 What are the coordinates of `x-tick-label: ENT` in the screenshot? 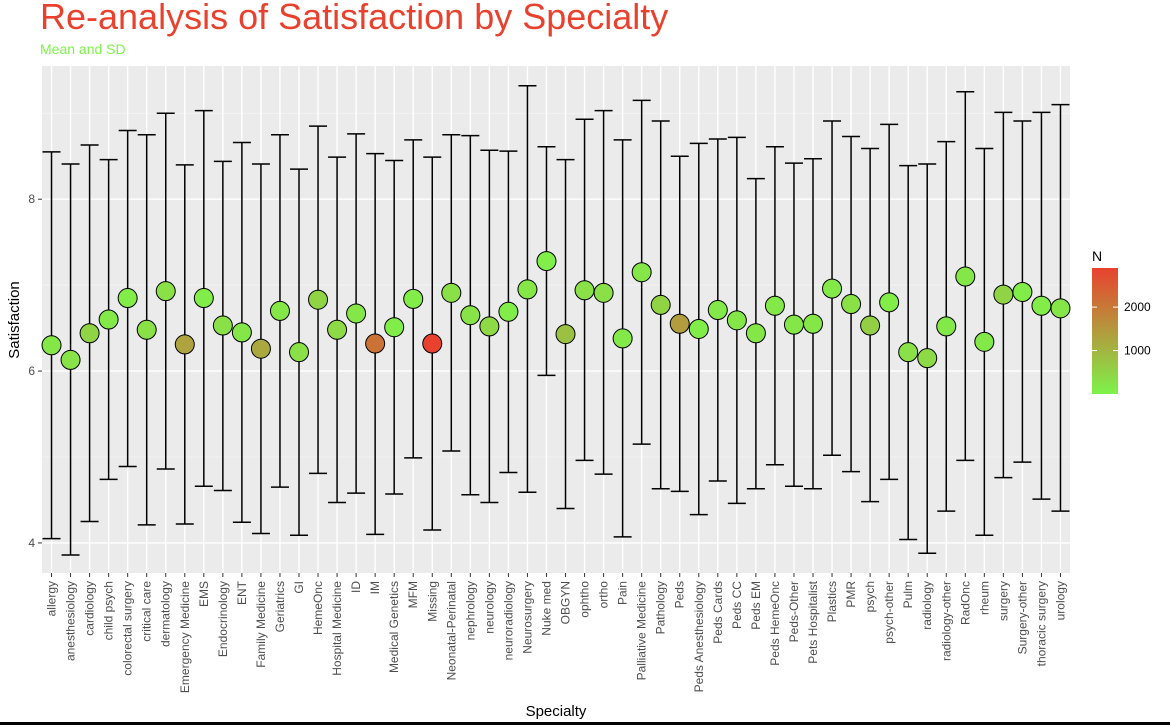 It's located at (242, 592).